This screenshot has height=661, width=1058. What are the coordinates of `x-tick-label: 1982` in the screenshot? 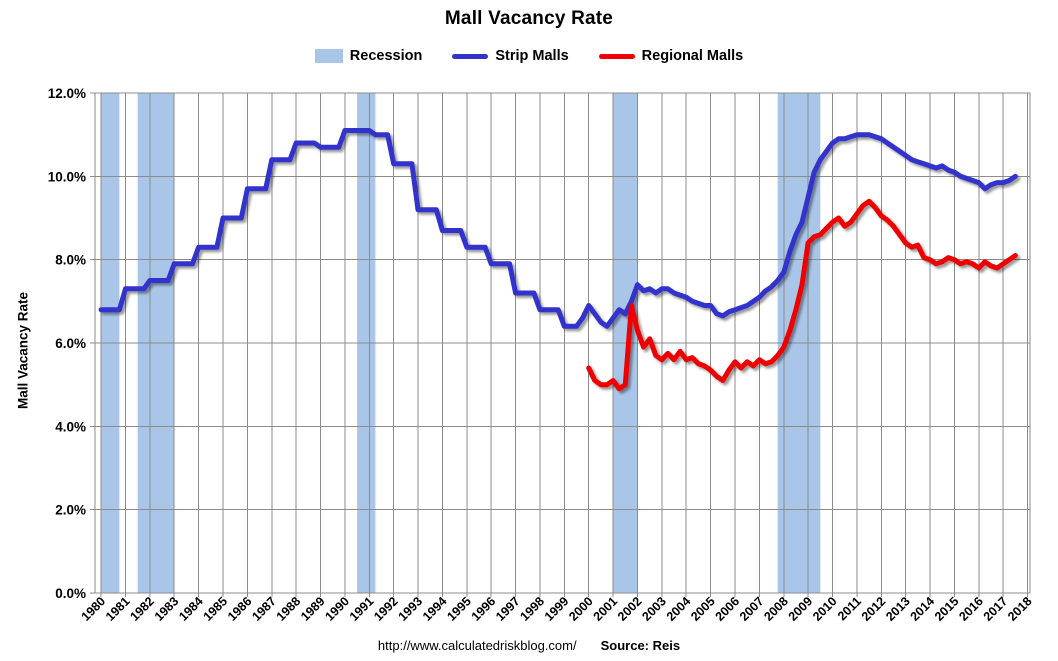 It's located at (142, 609).